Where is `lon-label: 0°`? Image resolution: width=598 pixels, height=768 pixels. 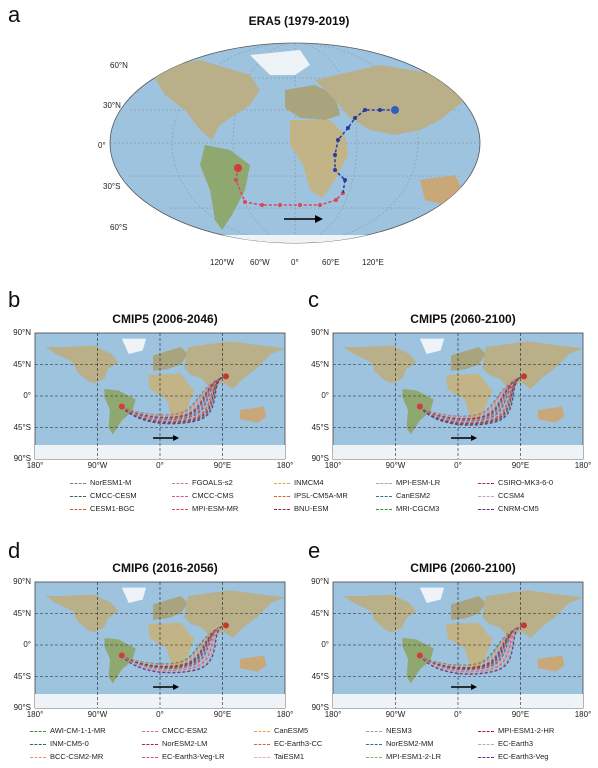
lon-label: 0° is located at coordinates (458, 465).